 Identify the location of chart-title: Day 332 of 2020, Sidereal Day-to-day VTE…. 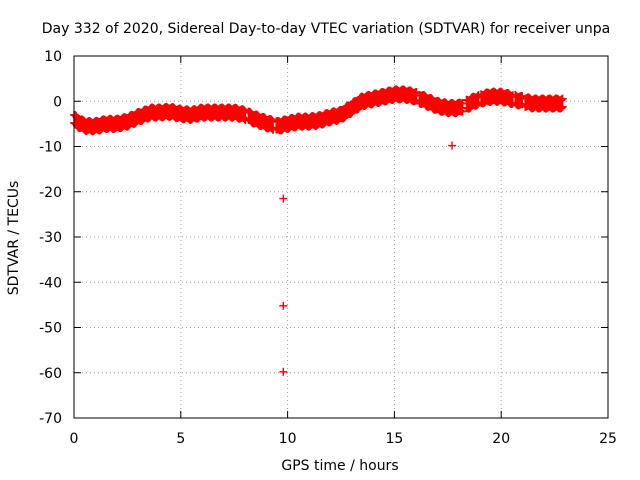
(326, 29).